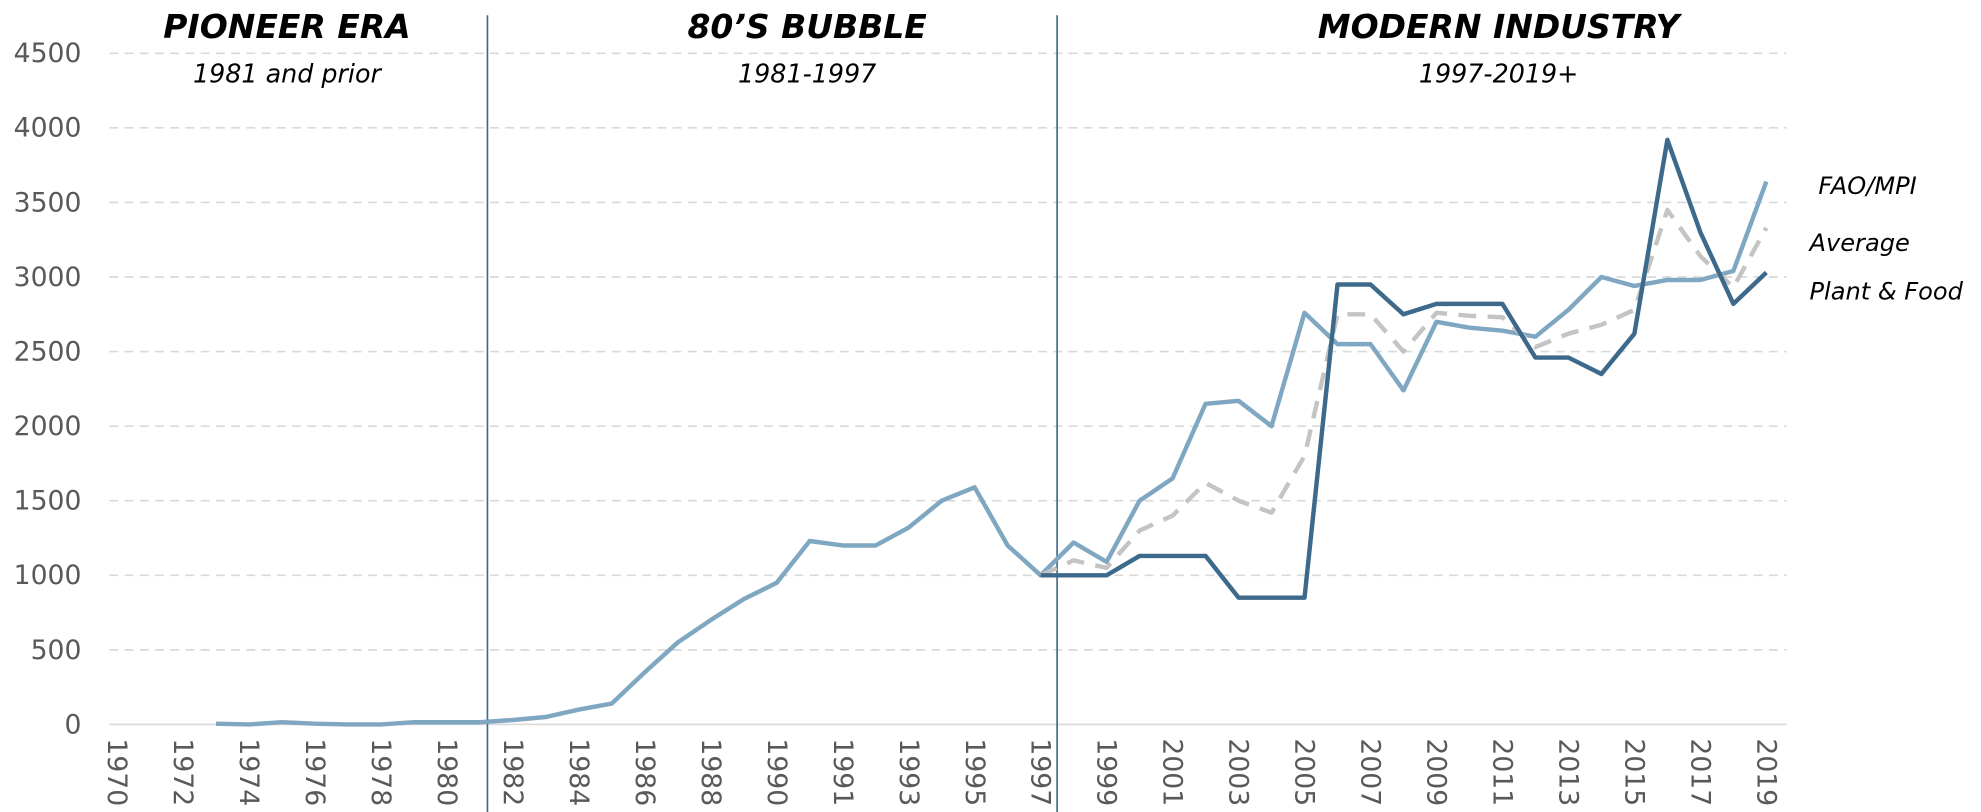 This screenshot has width=1981, height=812. What do you see at coordinates (1765, 772) in the screenshot?
I see `x-tick-label: 2019` at bounding box center [1765, 772].